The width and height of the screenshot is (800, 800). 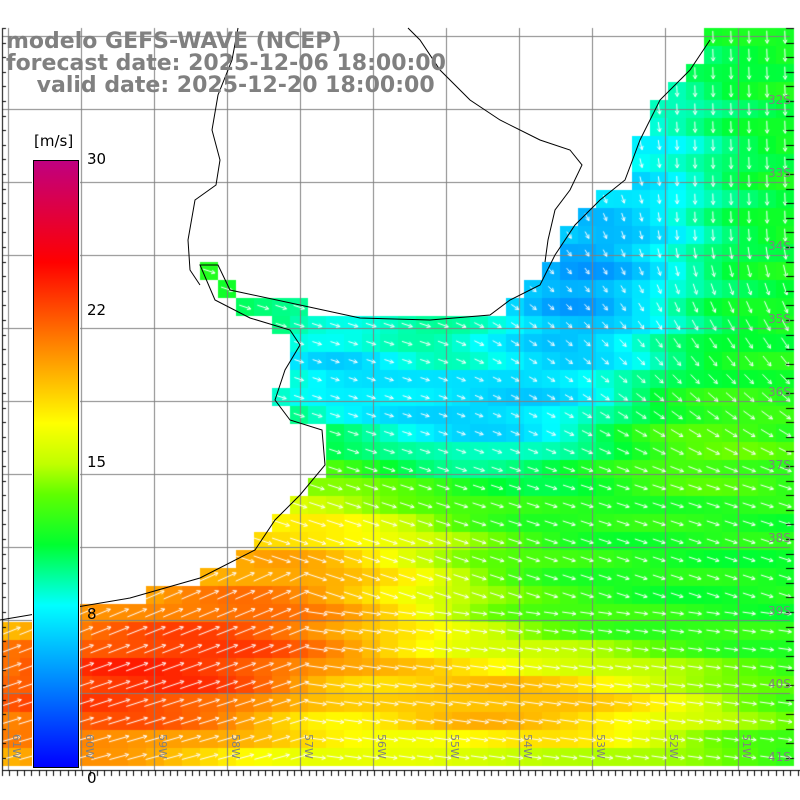 I want to click on colorbar, so click(x=56, y=464).